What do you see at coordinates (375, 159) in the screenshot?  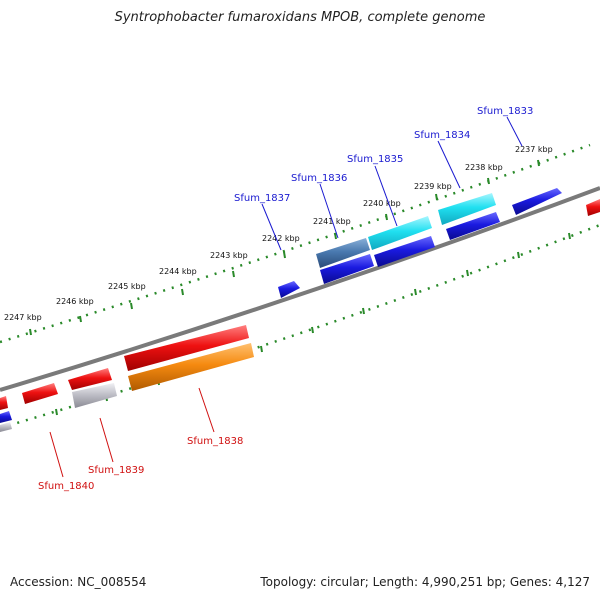 I see `gene-label-sfum-1835: Sfum_1835` at bounding box center [375, 159].